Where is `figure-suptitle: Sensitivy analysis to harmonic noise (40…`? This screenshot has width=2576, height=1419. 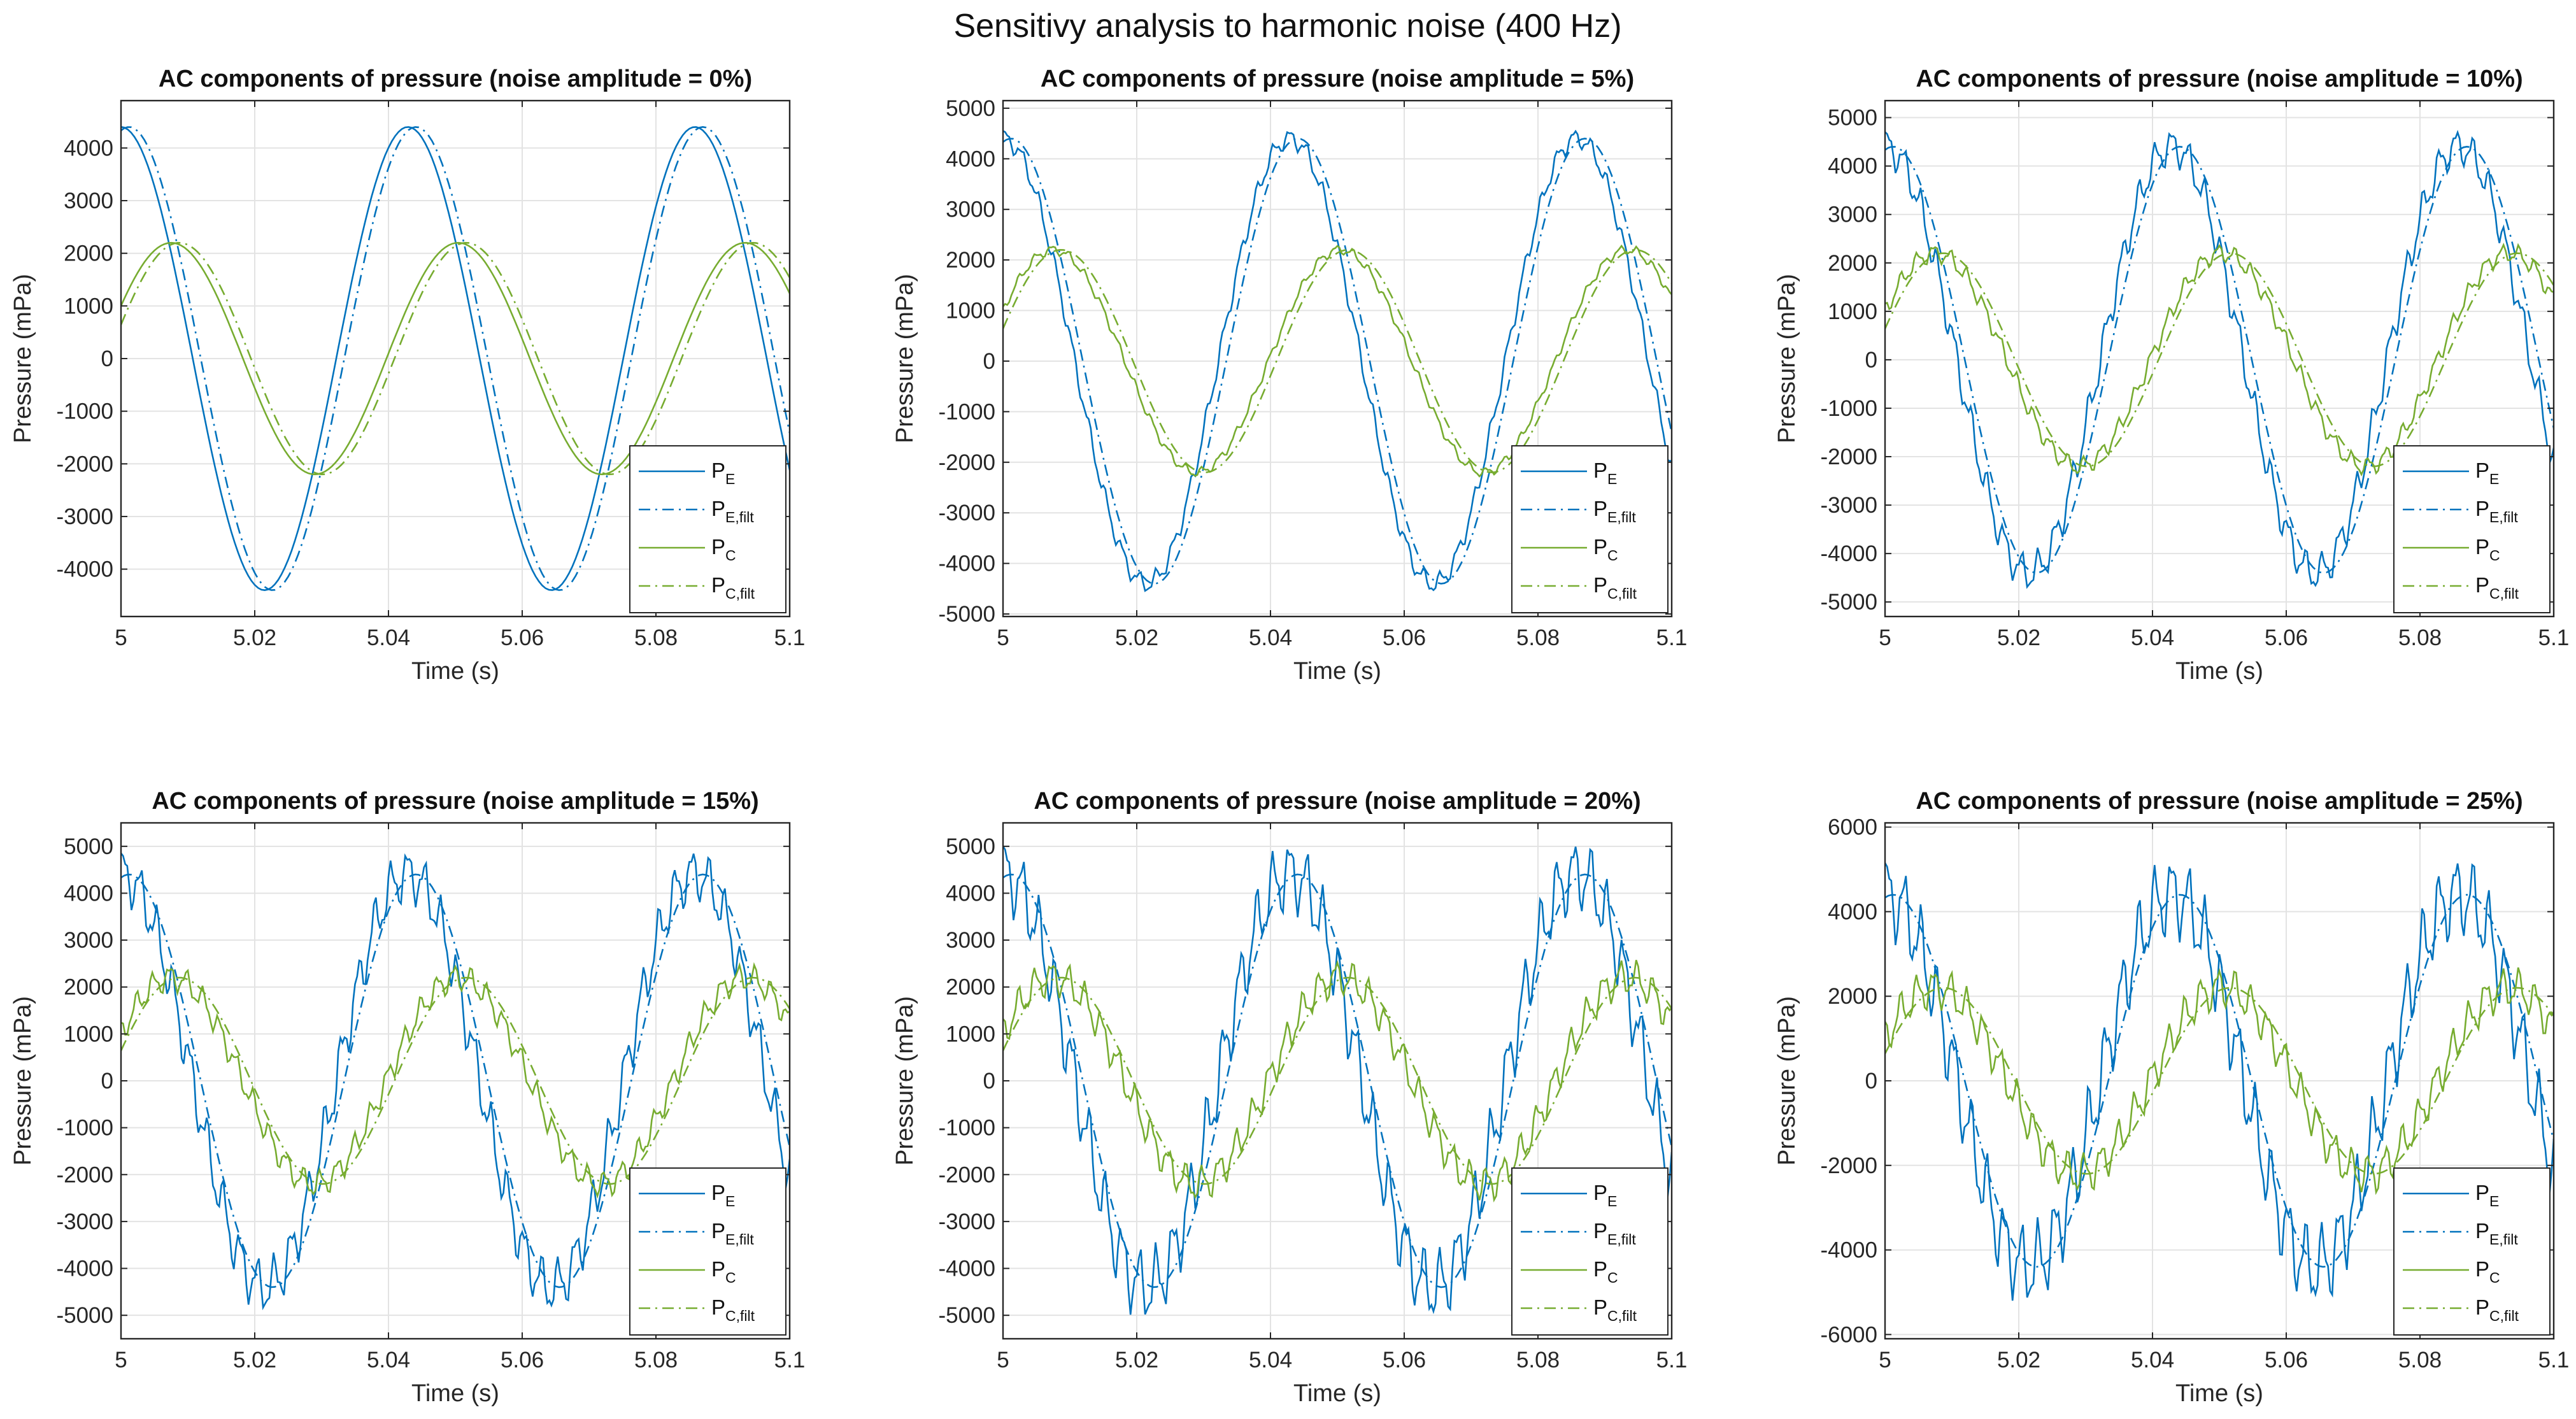 figure-suptitle: Sensitivy analysis to harmonic noise (40… is located at coordinates (1287, 26).